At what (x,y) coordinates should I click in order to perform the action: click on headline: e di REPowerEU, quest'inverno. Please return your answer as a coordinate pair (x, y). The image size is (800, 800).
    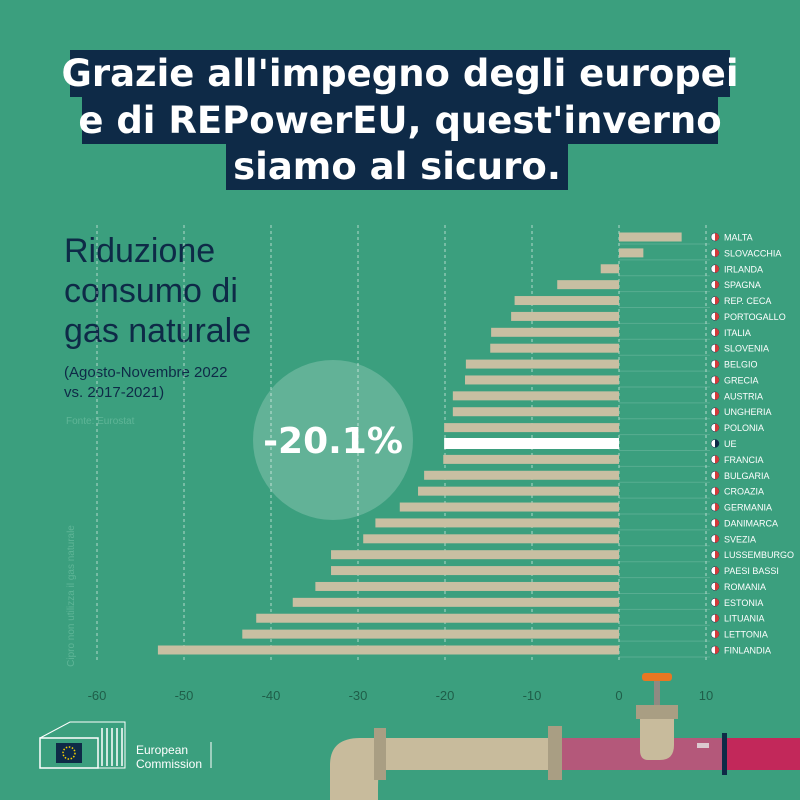
    Looking at the image, I should click on (399, 120).